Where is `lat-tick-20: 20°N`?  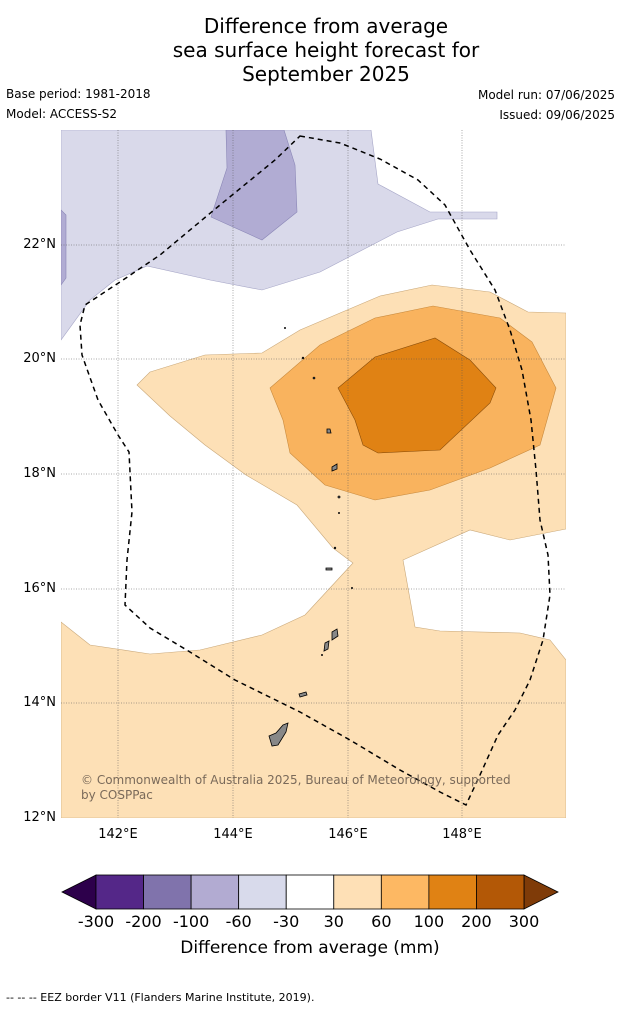
lat-tick-20: 20°N is located at coordinates (39, 358).